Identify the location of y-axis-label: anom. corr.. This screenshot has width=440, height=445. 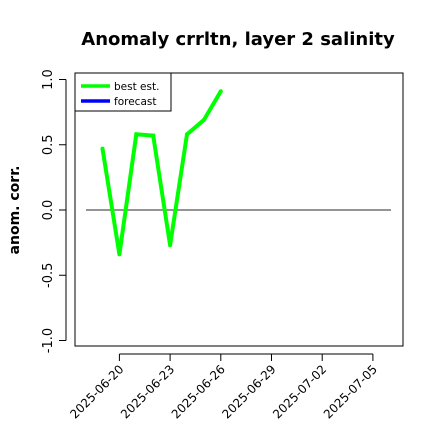
(15, 210).